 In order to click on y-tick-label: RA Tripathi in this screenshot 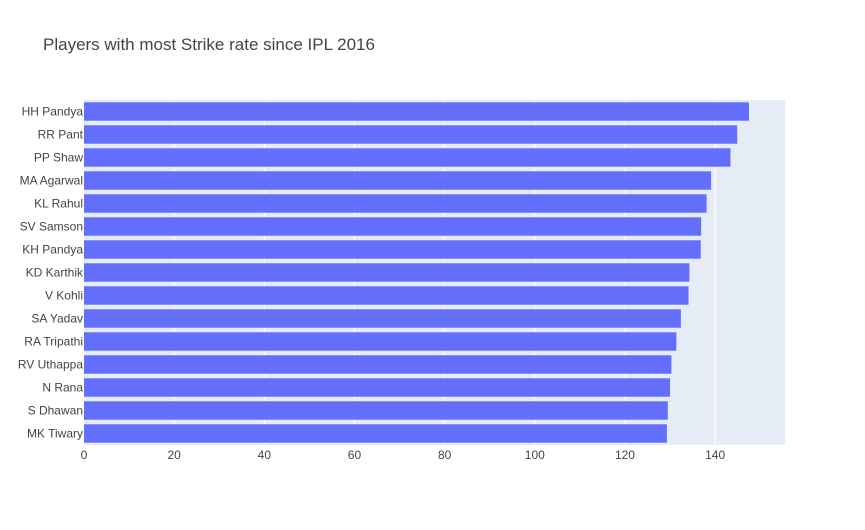, I will do `click(53, 342)`.